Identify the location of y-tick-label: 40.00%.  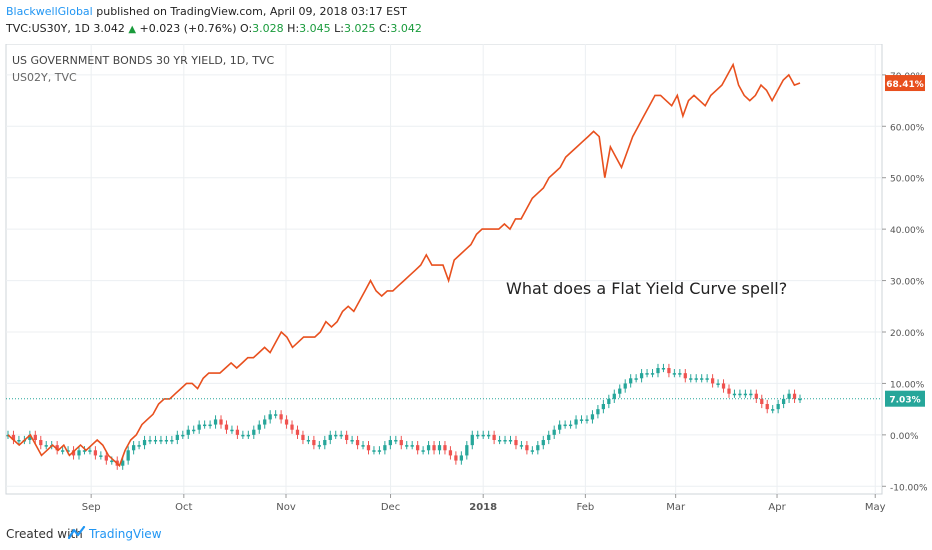
(907, 231).